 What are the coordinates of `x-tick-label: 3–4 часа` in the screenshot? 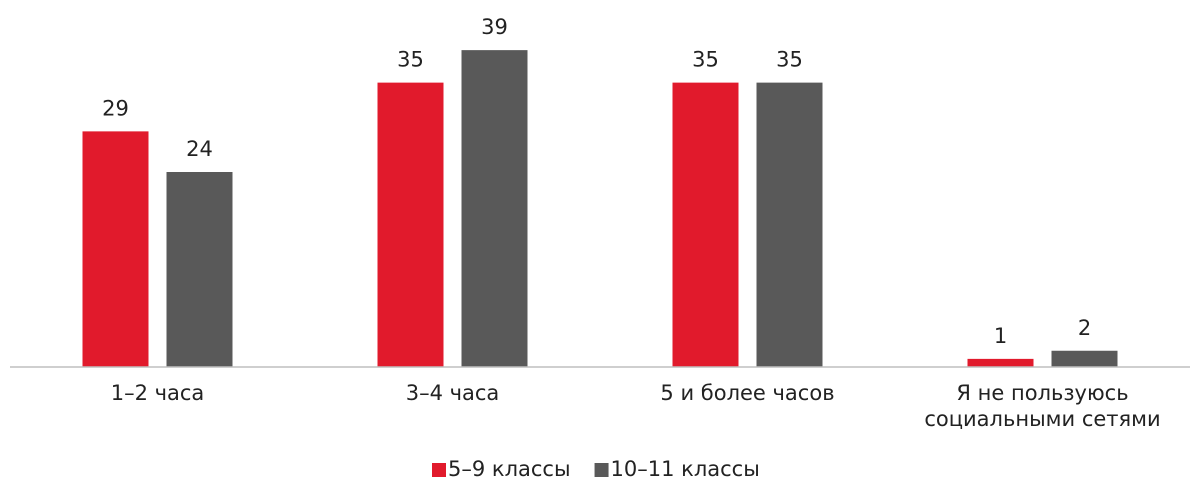 It's located at (452, 393).